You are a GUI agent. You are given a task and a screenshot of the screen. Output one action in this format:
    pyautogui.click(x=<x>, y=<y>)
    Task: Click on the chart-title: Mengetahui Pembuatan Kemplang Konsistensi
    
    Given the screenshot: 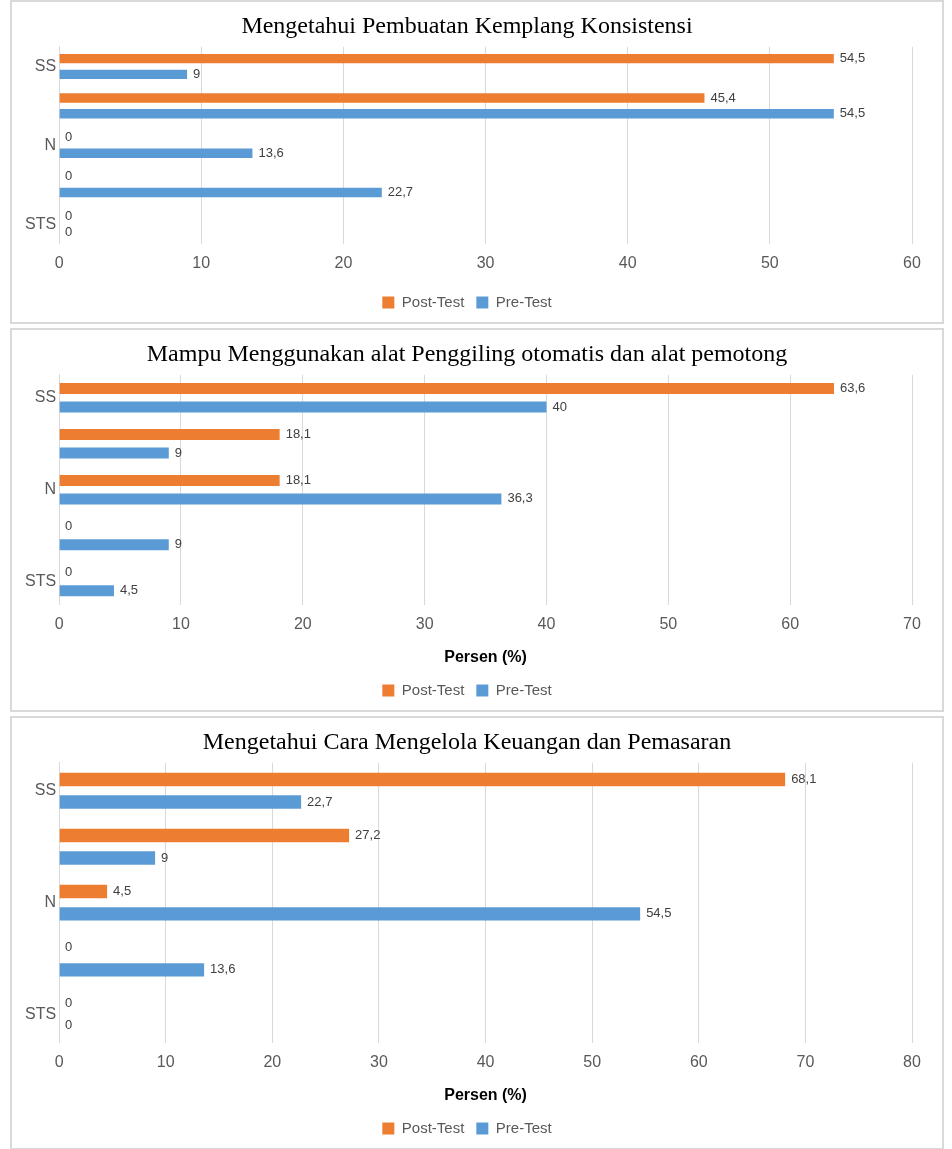 What is the action you would take?
    pyautogui.click(x=467, y=24)
    